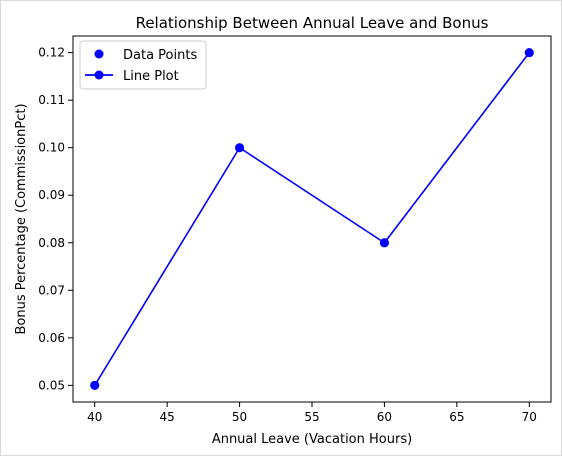  Describe the element at coordinates (51, 290) in the screenshot. I see `y-tick-label: 0.07` at that location.